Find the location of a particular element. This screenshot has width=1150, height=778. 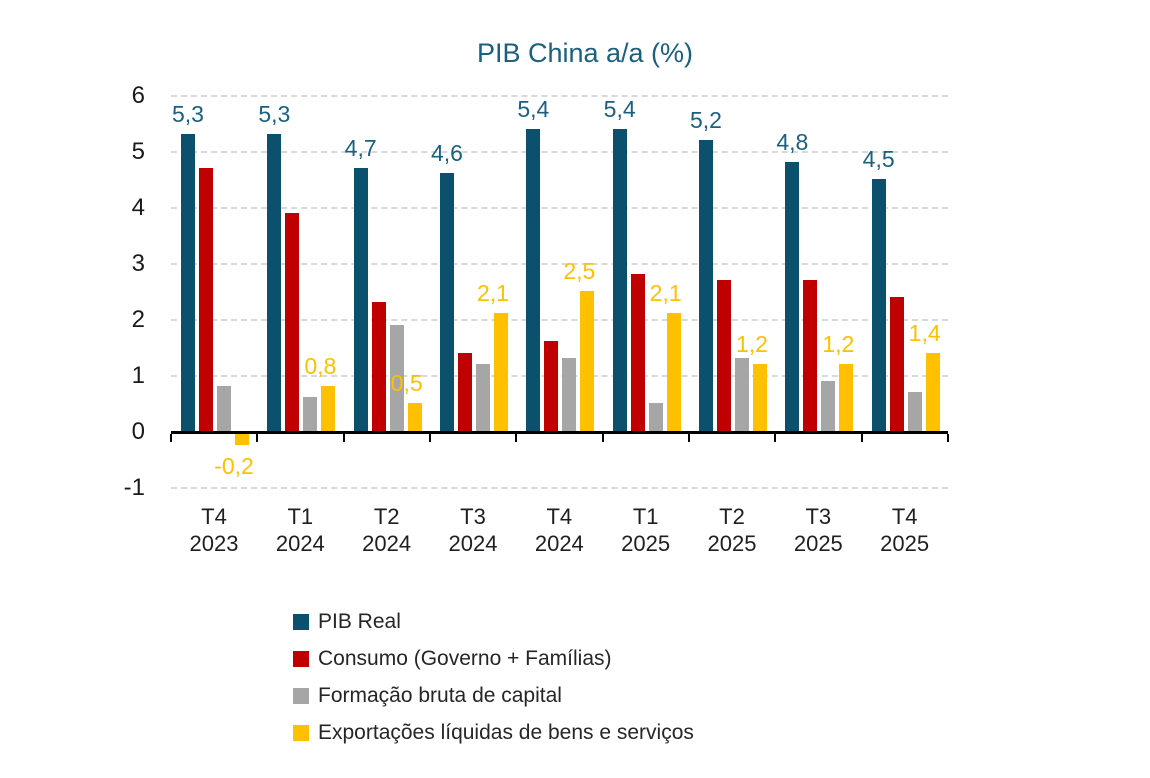

x-axis-category-label: T4 2025 is located at coordinates (905, 530).